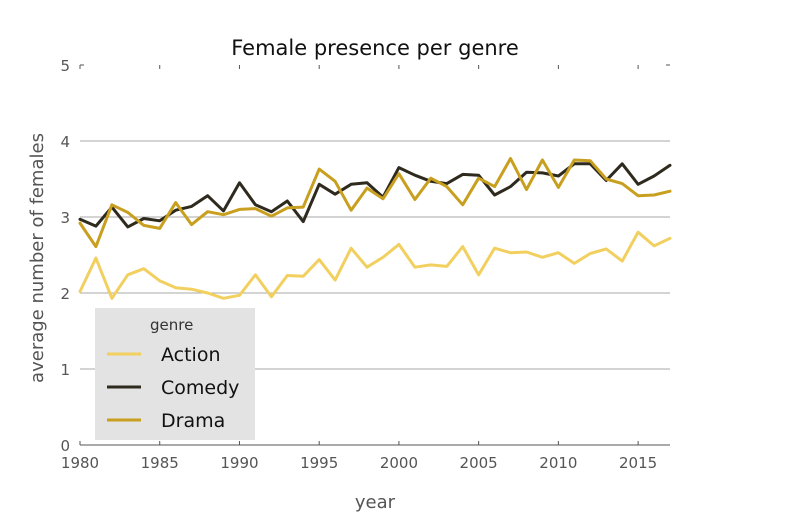  What do you see at coordinates (375, 502) in the screenshot?
I see `x-axis-label: year` at bounding box center [375, 502].